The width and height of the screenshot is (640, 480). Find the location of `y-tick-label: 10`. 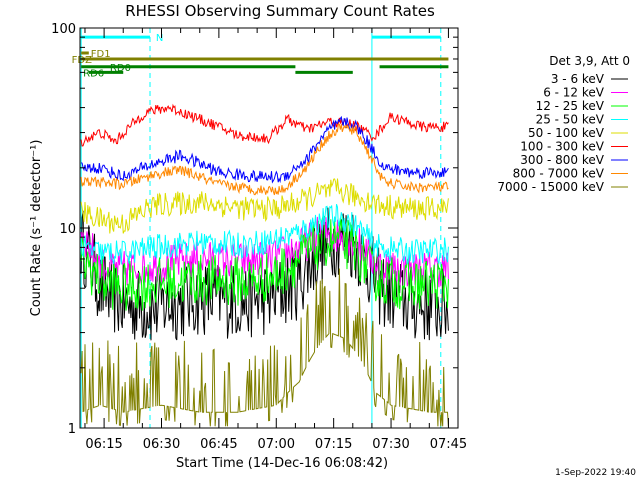

y-tick-label: 10 is located at coordinates (67, 229).